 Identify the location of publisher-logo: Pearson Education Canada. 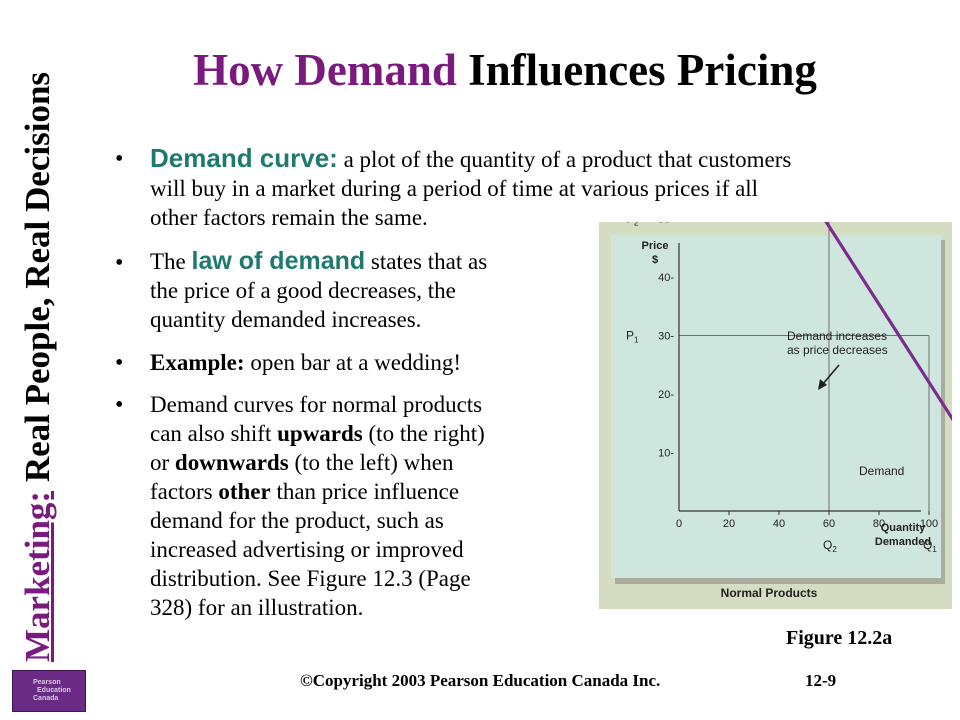
(49, 691).